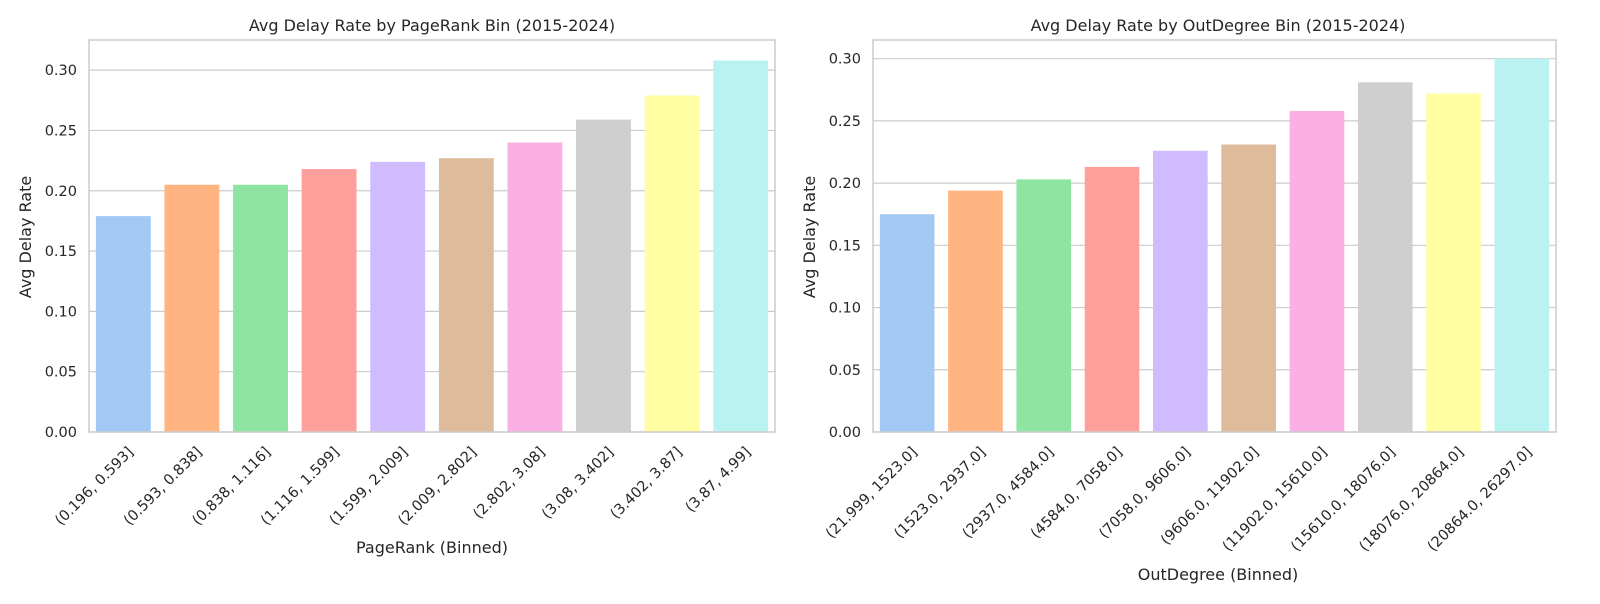 This screenshot has height=604, width=1600. What do you see at coordinates (647, 483) in the screenshot?
I see `x-tick-label: (3.402, 3.87]` at bounding box center [647, 483].